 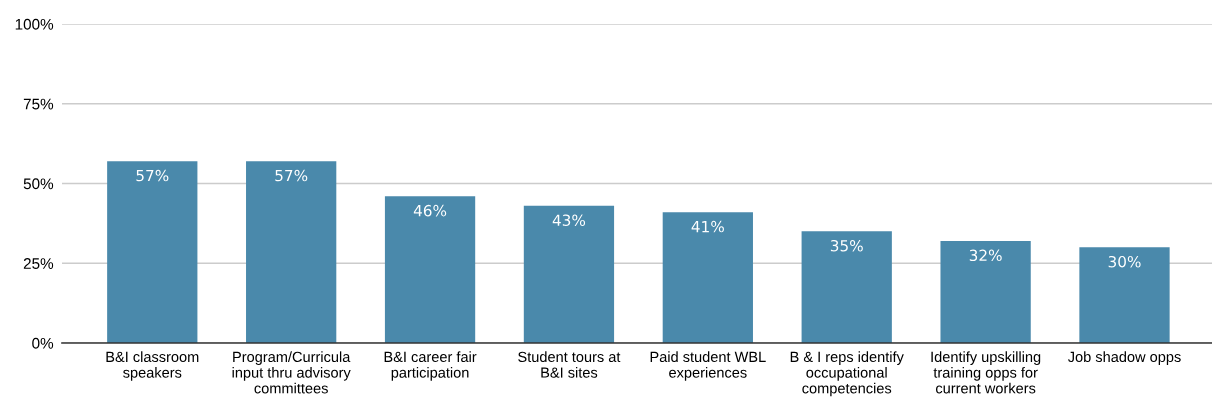 I want to click on data-label: 41%, so click(x=707, y=226).